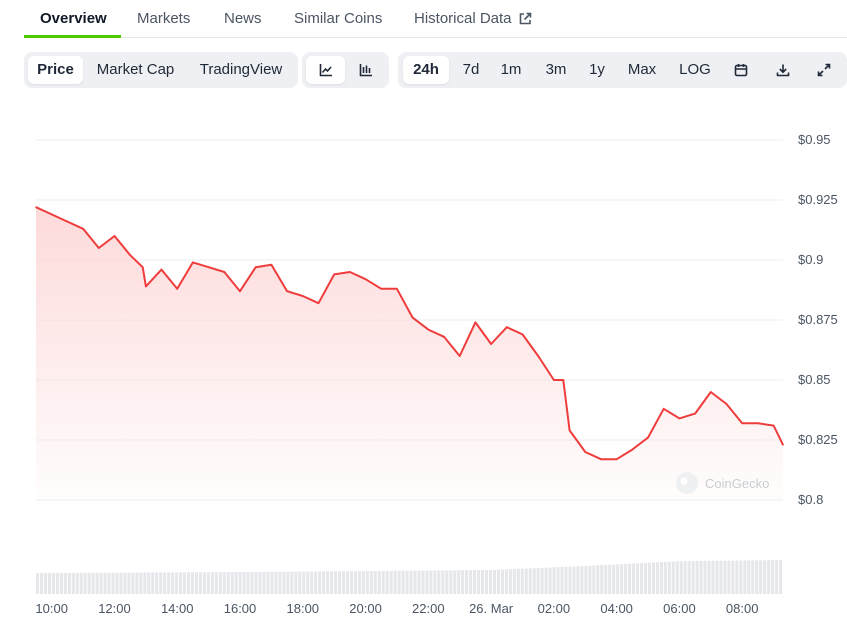 The height and width of the screenshot is (632, 847). Describe the element at coordinates (471, 69) in the screenshot. I see `range-7d-button: 7d` at that location.